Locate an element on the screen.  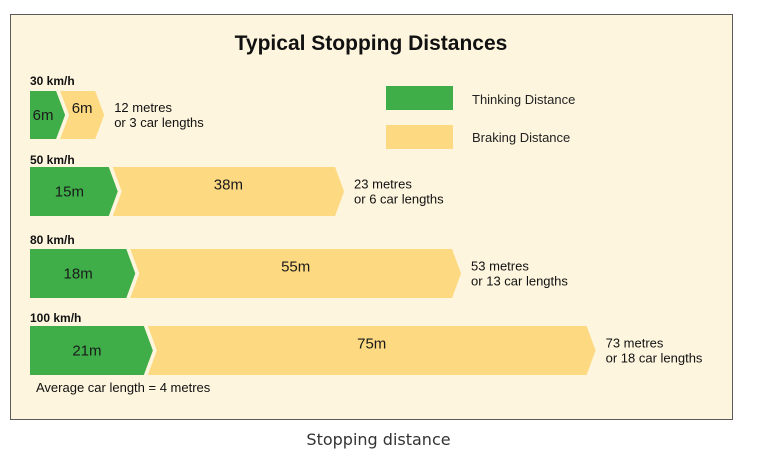
thinking-distance-label: 6m is located at coordinates (43, 115).